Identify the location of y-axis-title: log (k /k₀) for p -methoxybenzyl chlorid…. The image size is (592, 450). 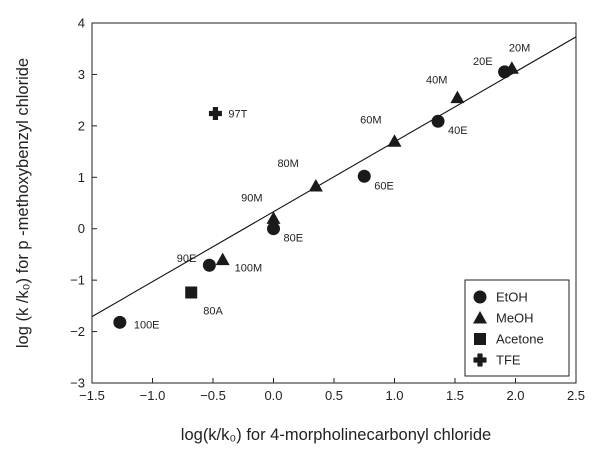
(23, 203).